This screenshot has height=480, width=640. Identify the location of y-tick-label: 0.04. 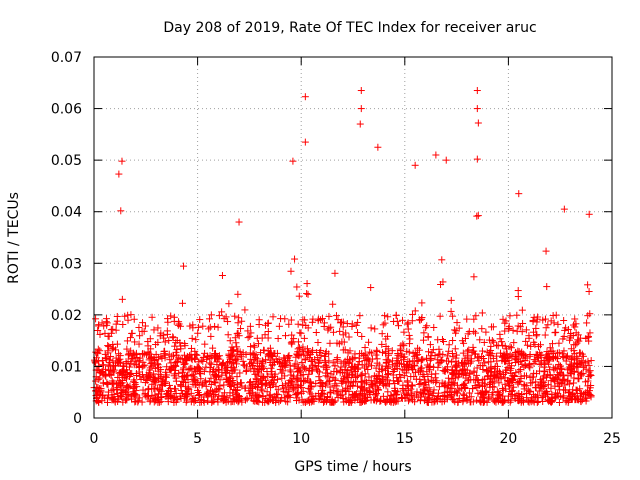
(66, 213).